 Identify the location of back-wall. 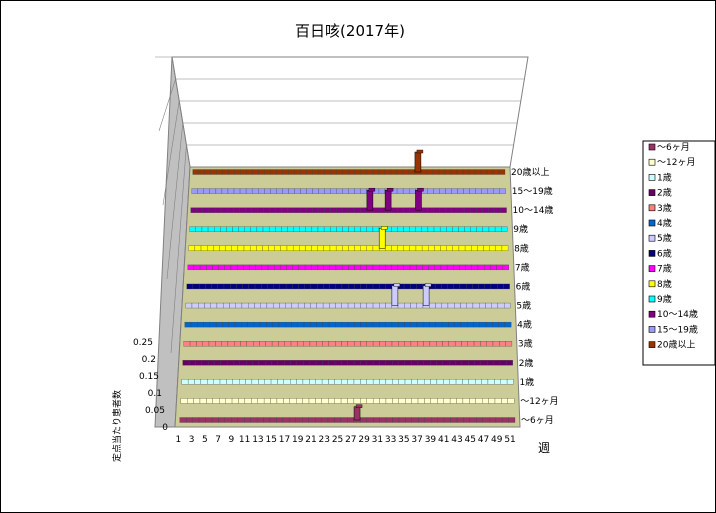
(350, 112).